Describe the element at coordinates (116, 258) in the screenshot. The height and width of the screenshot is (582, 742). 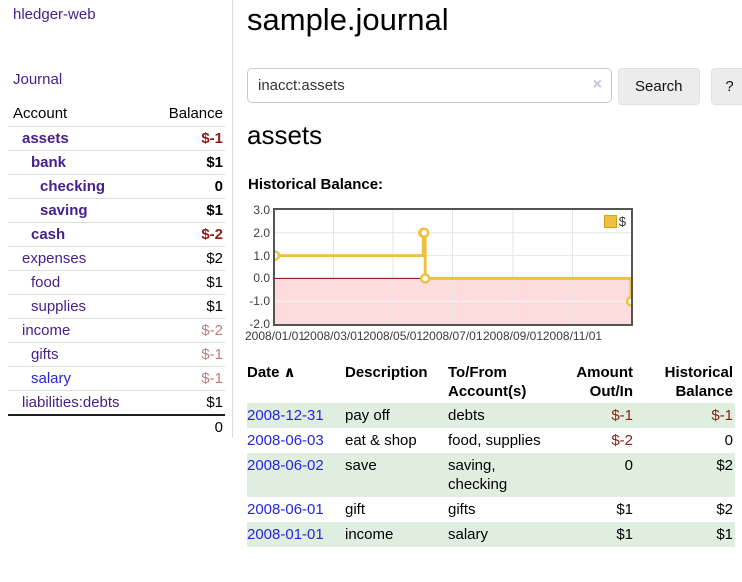
I see `account-row: expenses $2` at that location.